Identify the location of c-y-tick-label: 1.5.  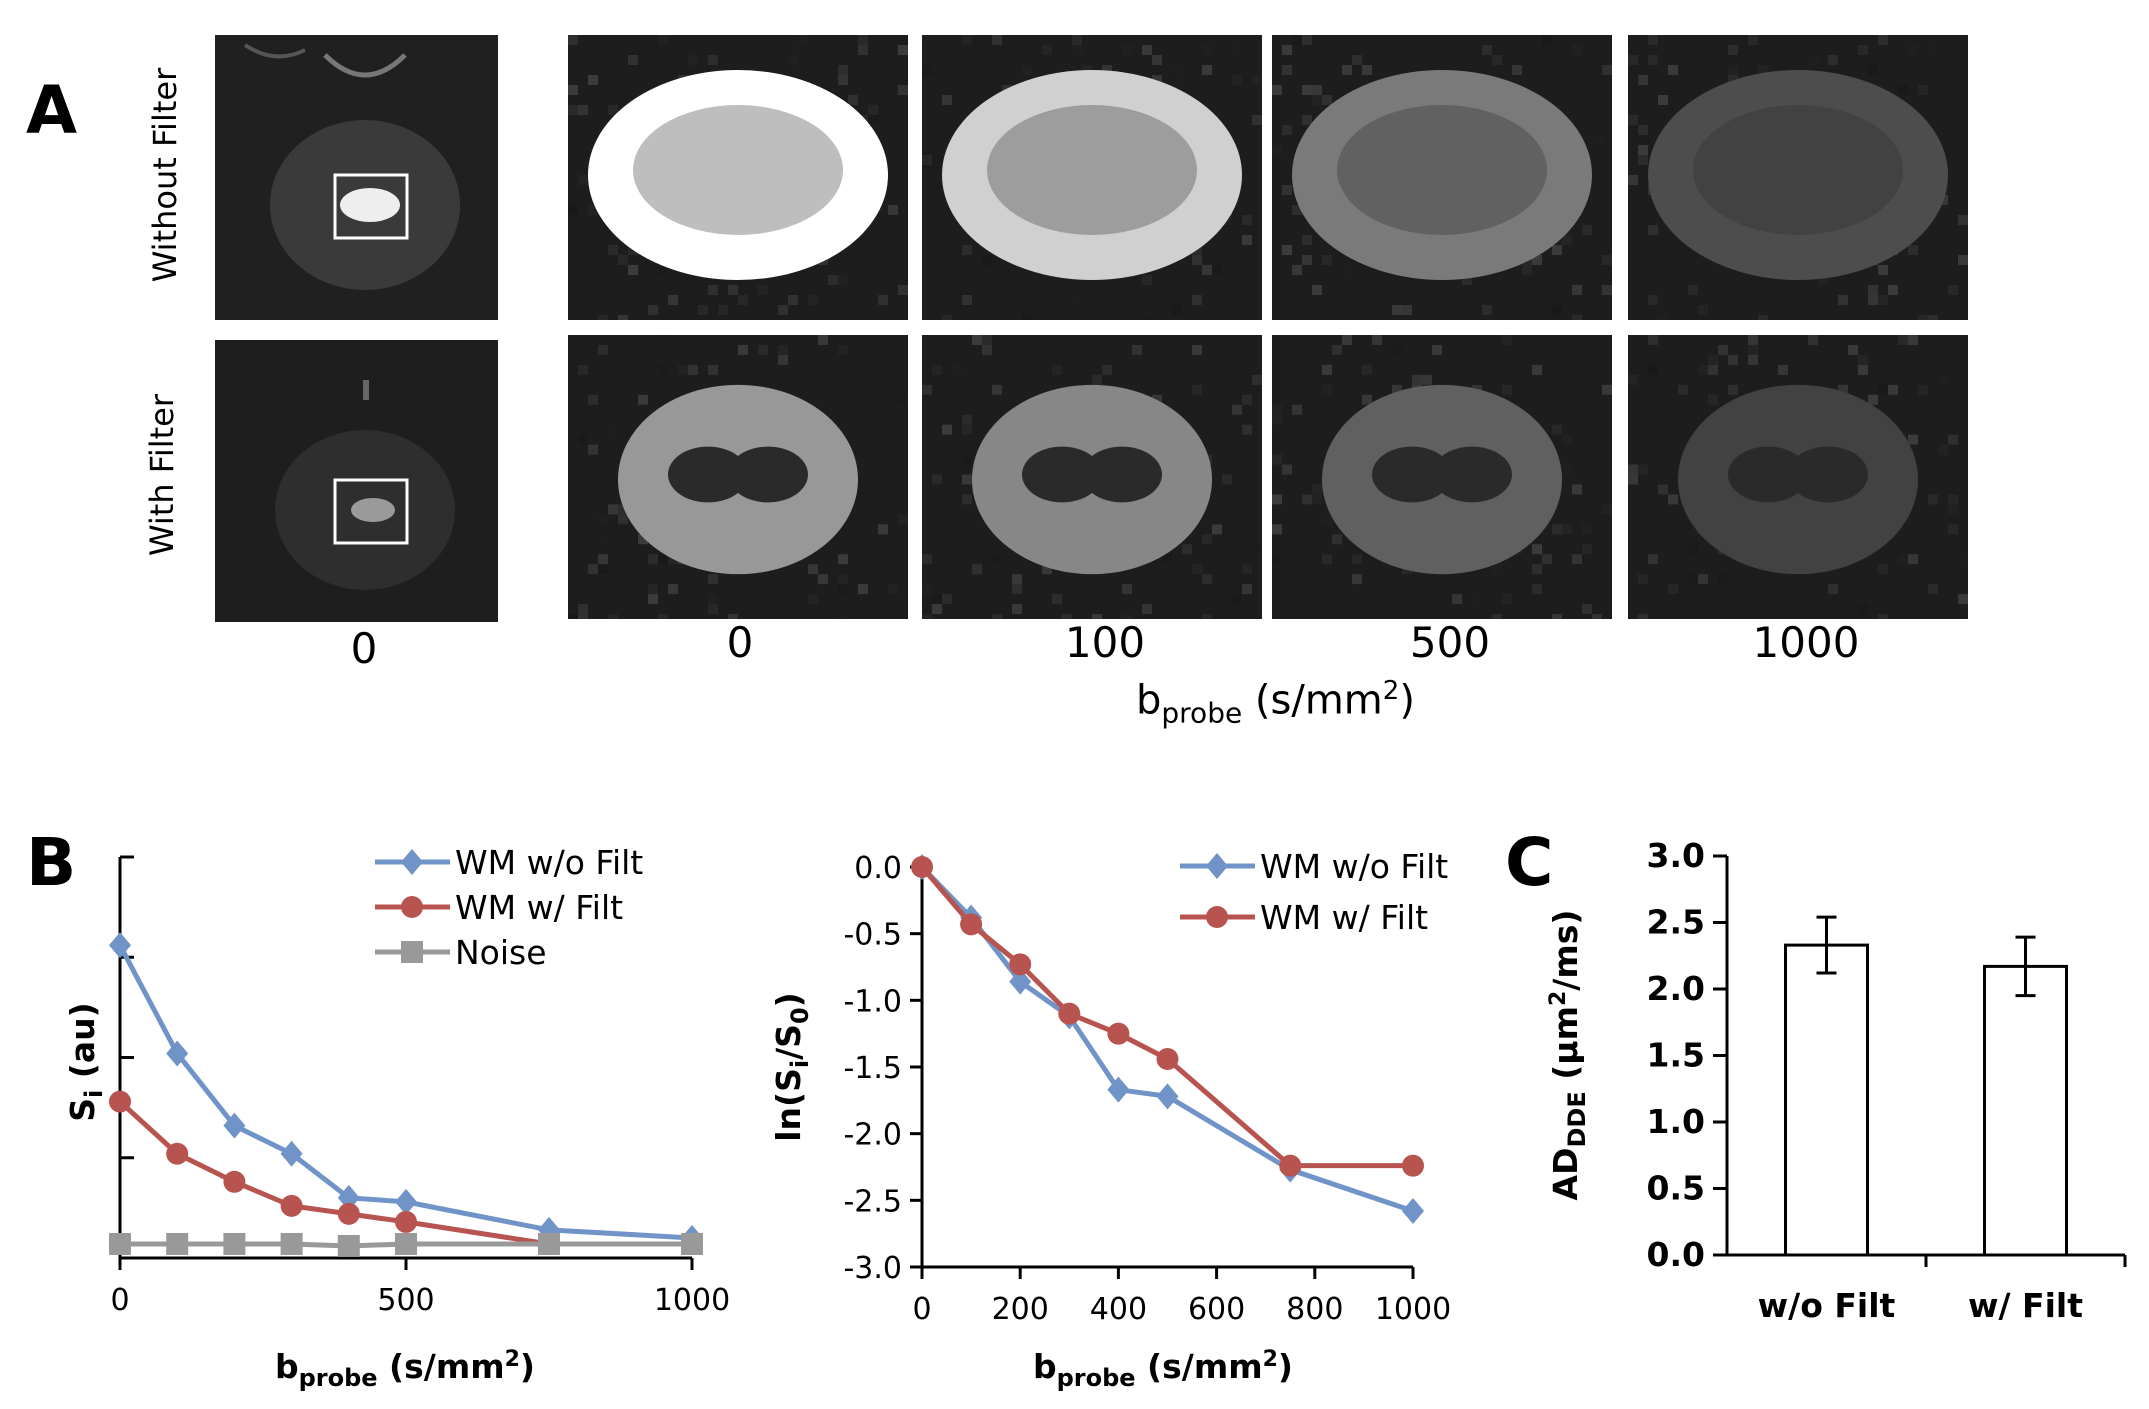
(1676, 1055).